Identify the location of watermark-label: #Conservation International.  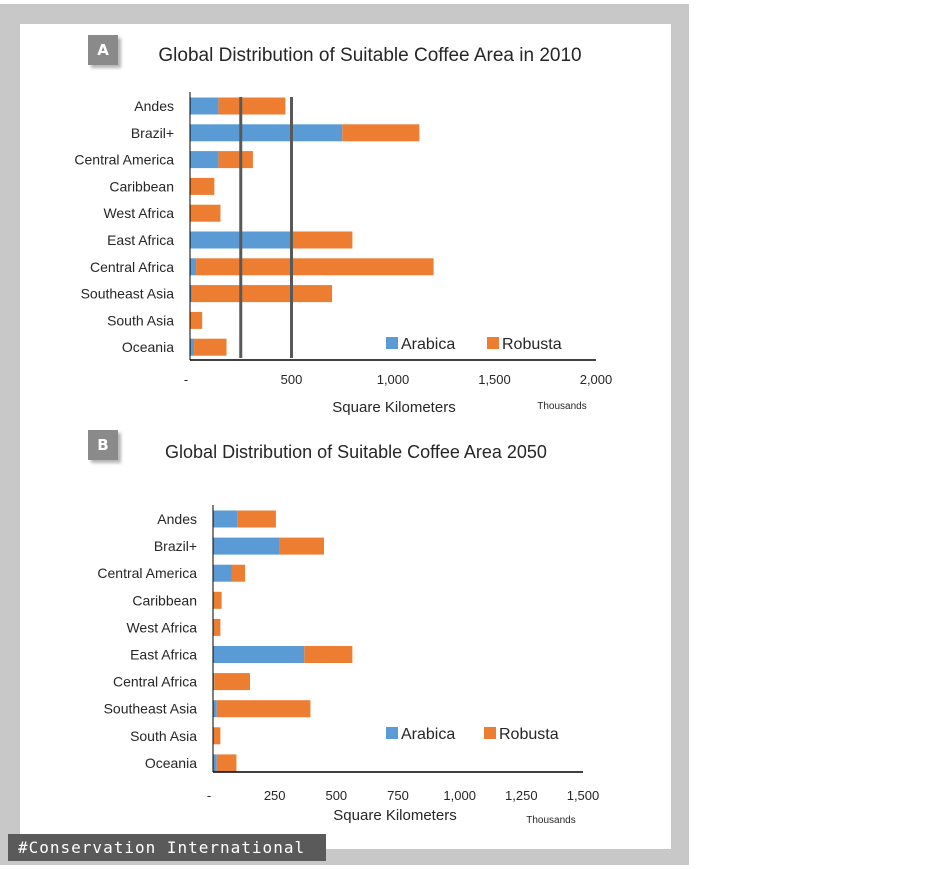
(167, 847).